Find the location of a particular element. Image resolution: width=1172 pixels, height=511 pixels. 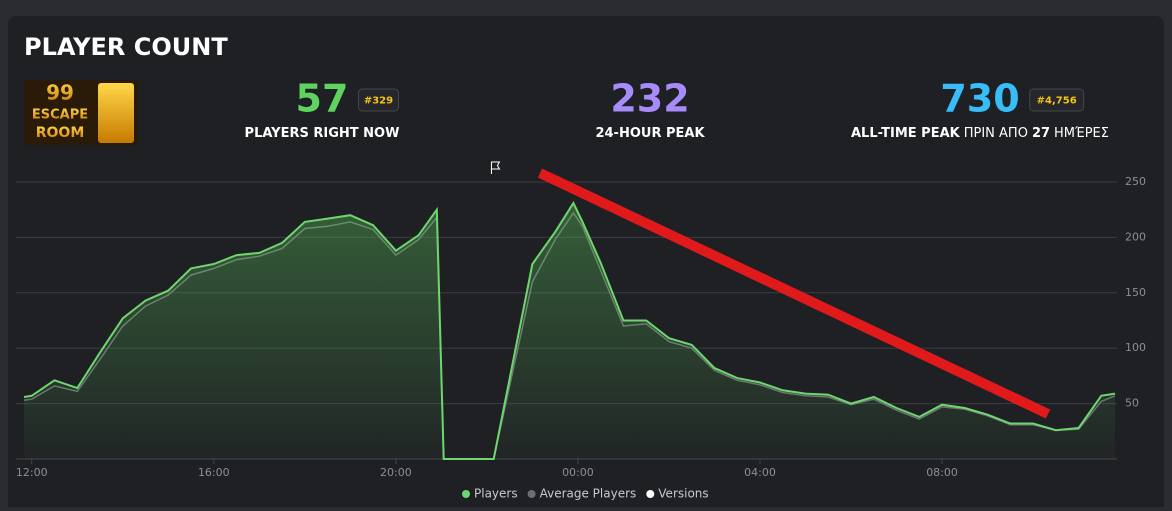

stat-label: 24-HOUR PEAK is located at coordinates (650, 133).